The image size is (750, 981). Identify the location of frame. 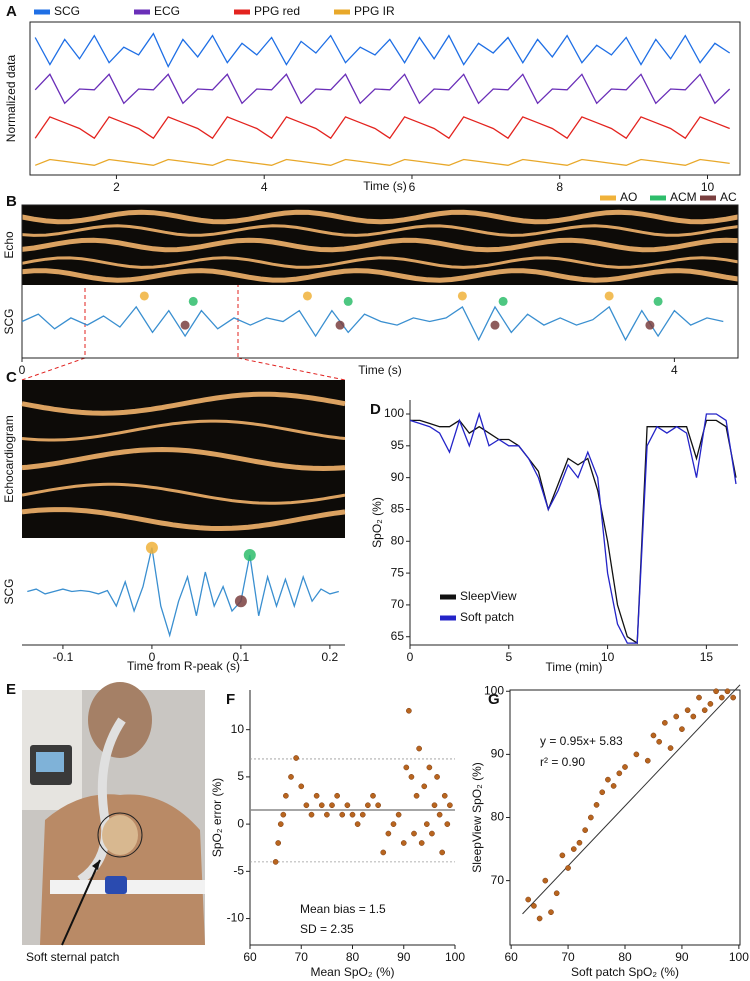
(385, 98).